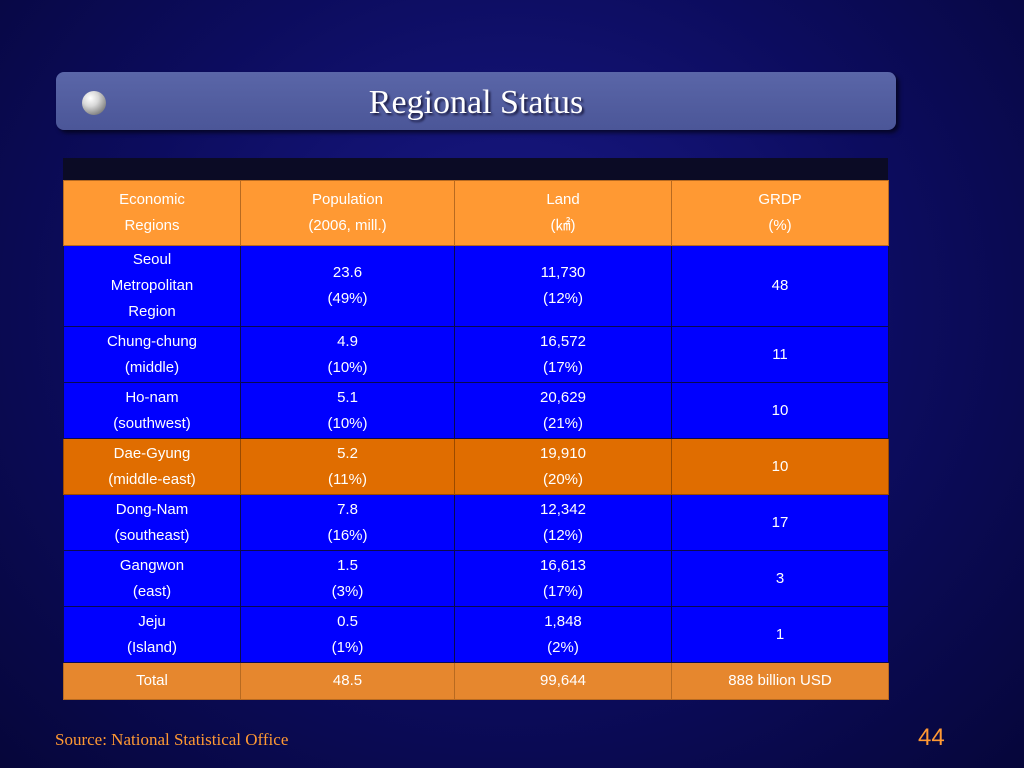 This screenshot has width=1024, height=768. What do you see at coordinates (347, 341) in the screenshot?
I see `cell-text: 4.9` at bounding box center [347, 341].